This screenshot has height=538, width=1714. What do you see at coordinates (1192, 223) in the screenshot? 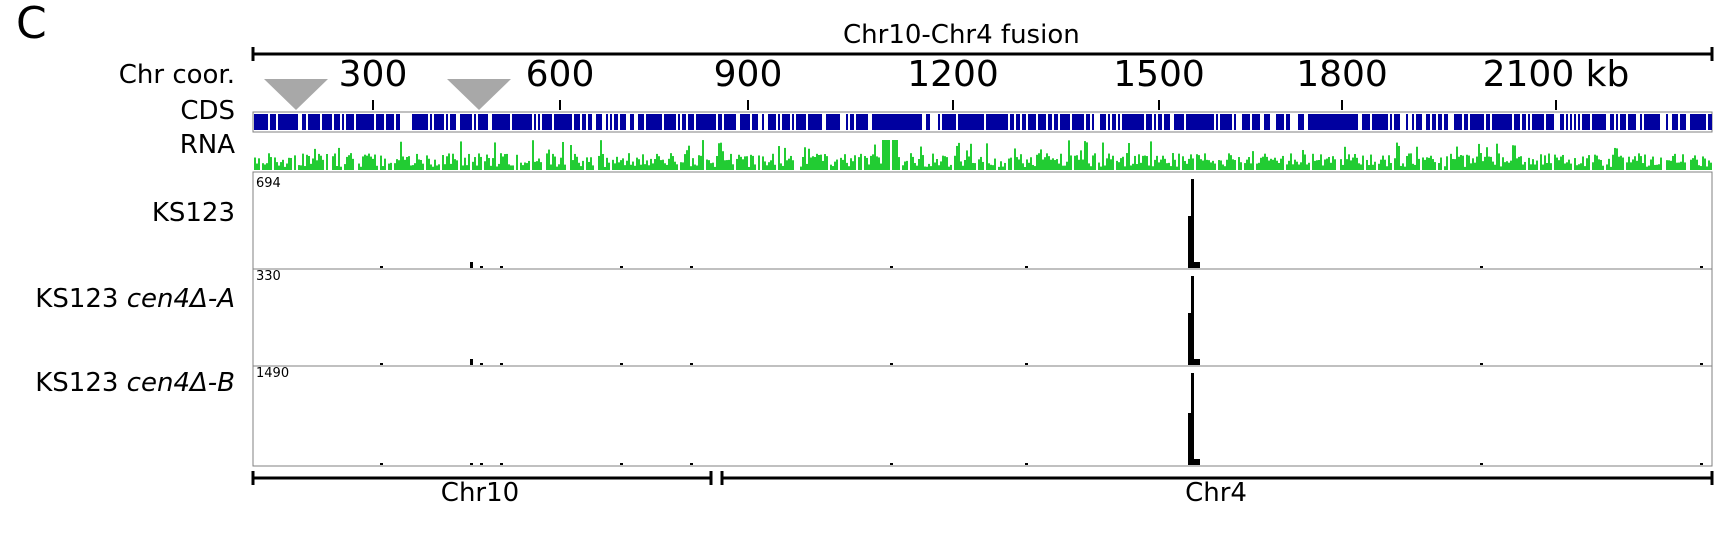
I see `centromere-peak` at bounding box center [1192, 223].